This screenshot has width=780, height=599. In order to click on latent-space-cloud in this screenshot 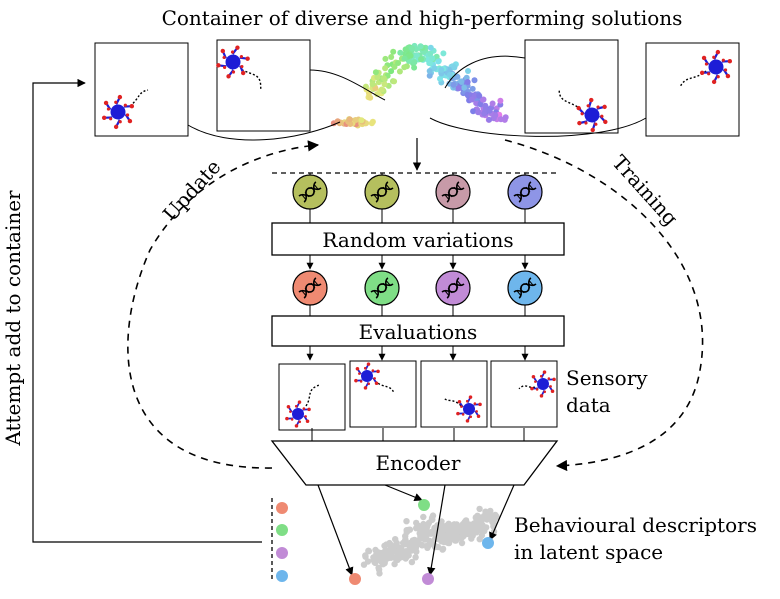, I will do `click(430, 541)`.